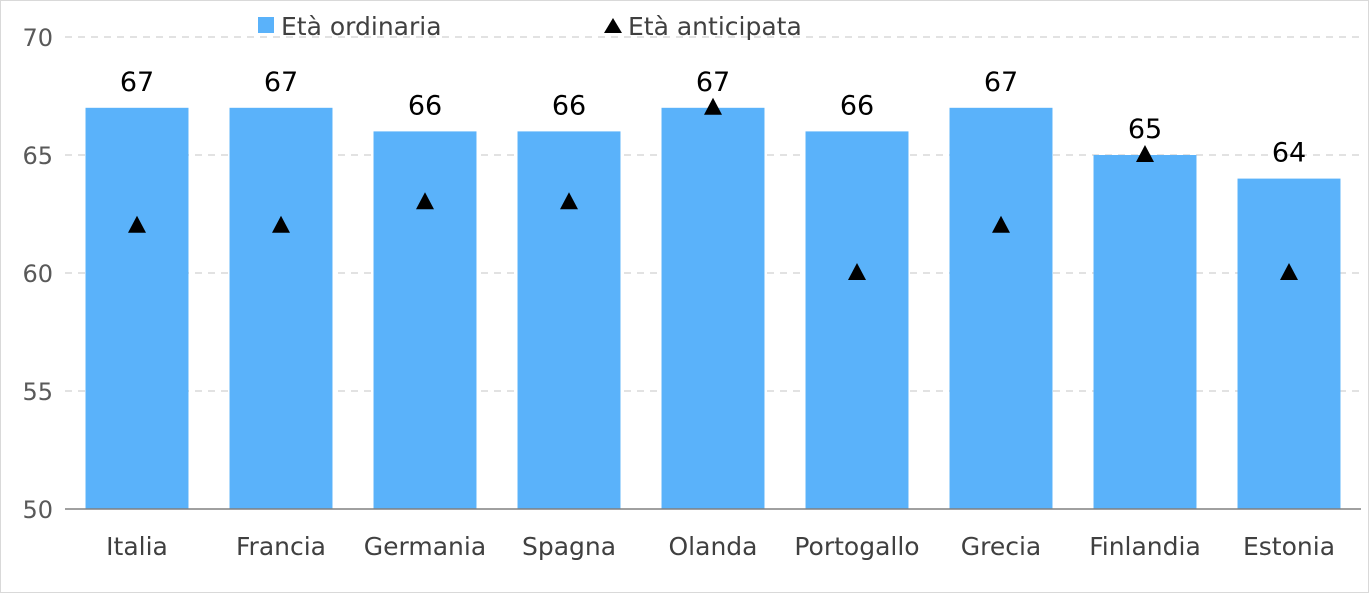  I want to click on legend-label-triangle: Età anticipata, so click(715, 26).